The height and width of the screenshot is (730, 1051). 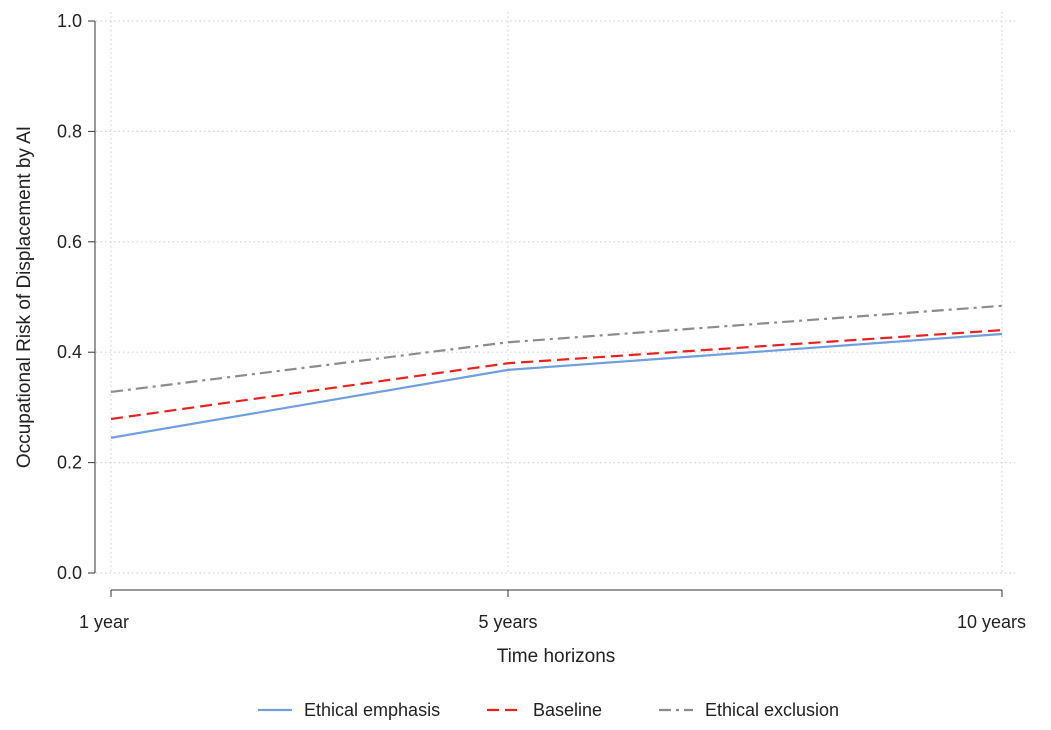 What do you see at coordinates (556, 656) in the screenshot?
I see `x-axis-title: Time horizons` at bounding box center [556, 656].